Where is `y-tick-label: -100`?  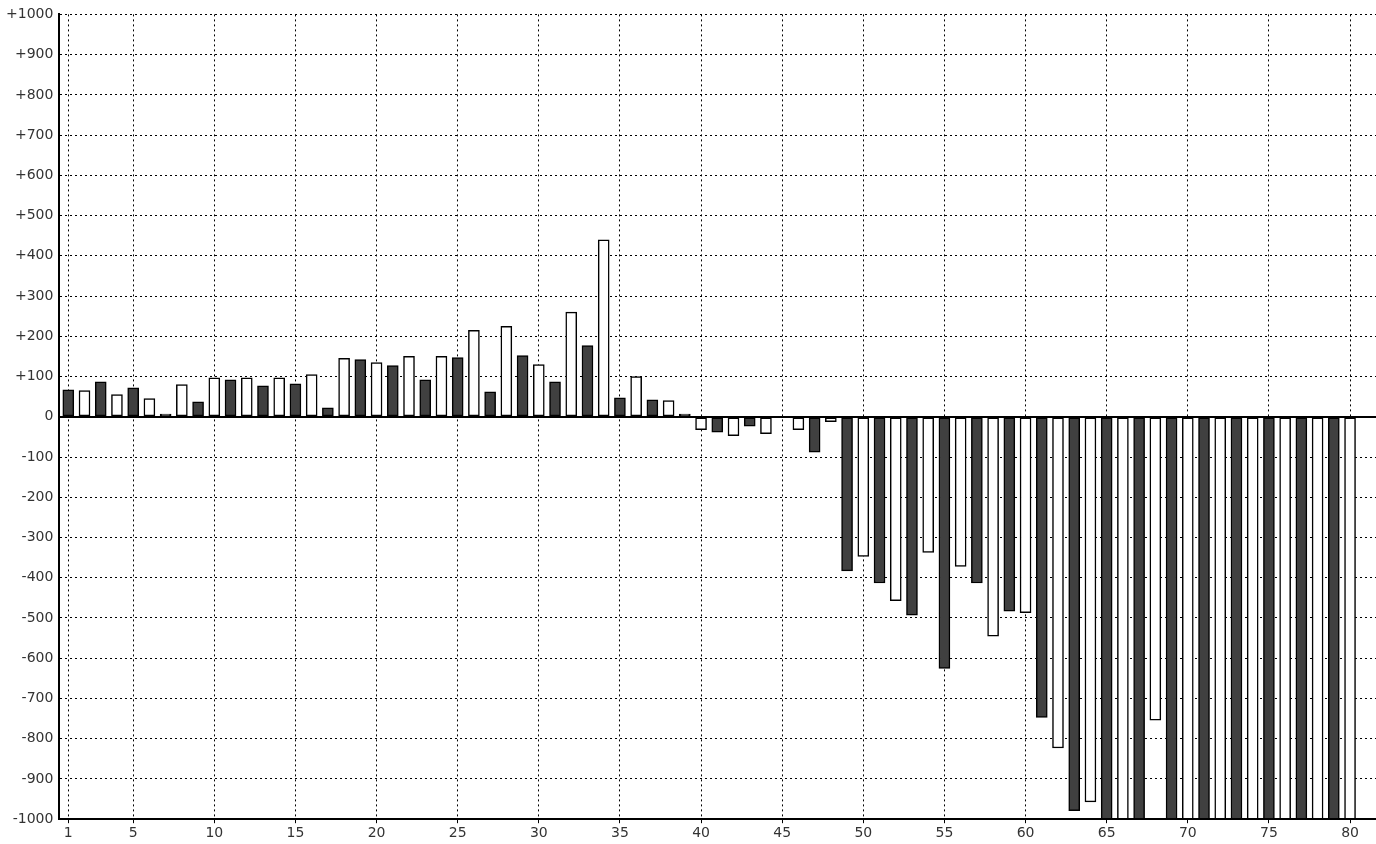 y-tick-label: -100 is located at coordinates (37, 455).